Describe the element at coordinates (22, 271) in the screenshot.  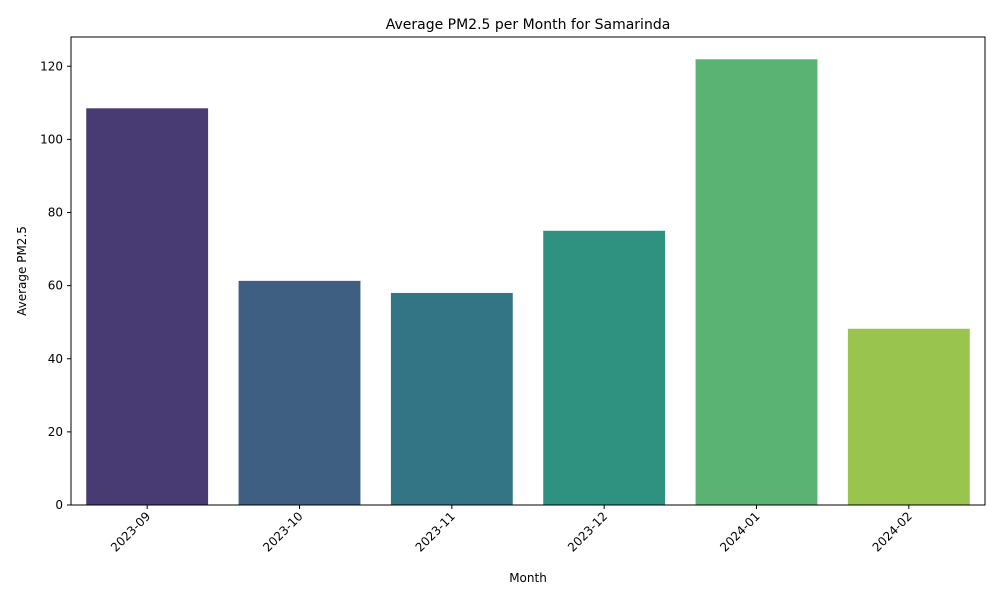
I see `y-axis-label: Average PM2.5` at that location.